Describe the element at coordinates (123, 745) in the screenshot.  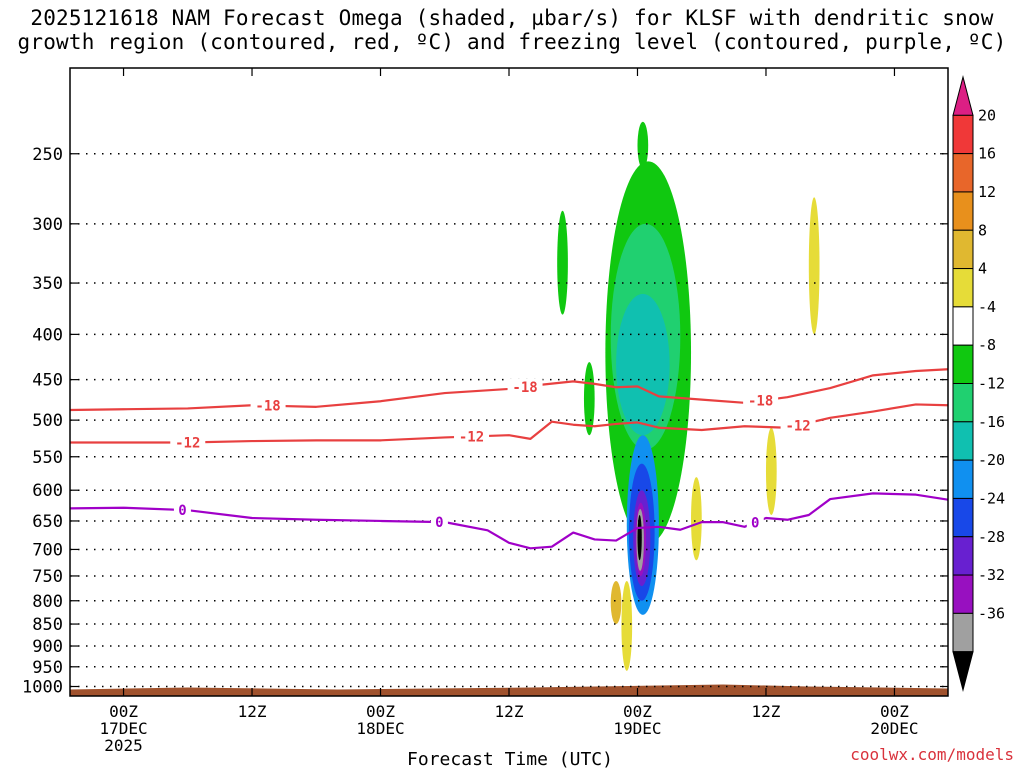
I see `x-tick-label-0-2: 2025` at that location.